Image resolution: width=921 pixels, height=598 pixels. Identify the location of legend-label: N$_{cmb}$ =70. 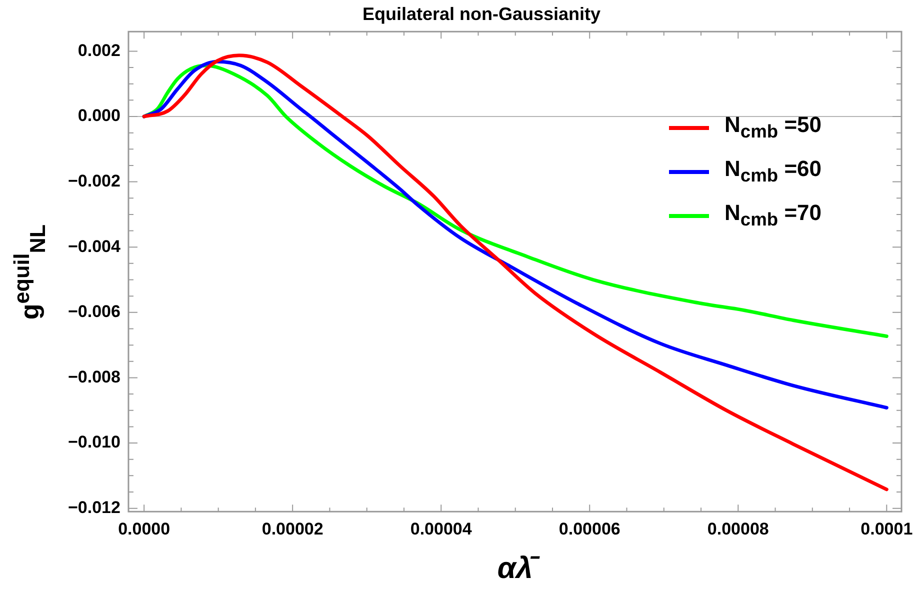
(773, 215).